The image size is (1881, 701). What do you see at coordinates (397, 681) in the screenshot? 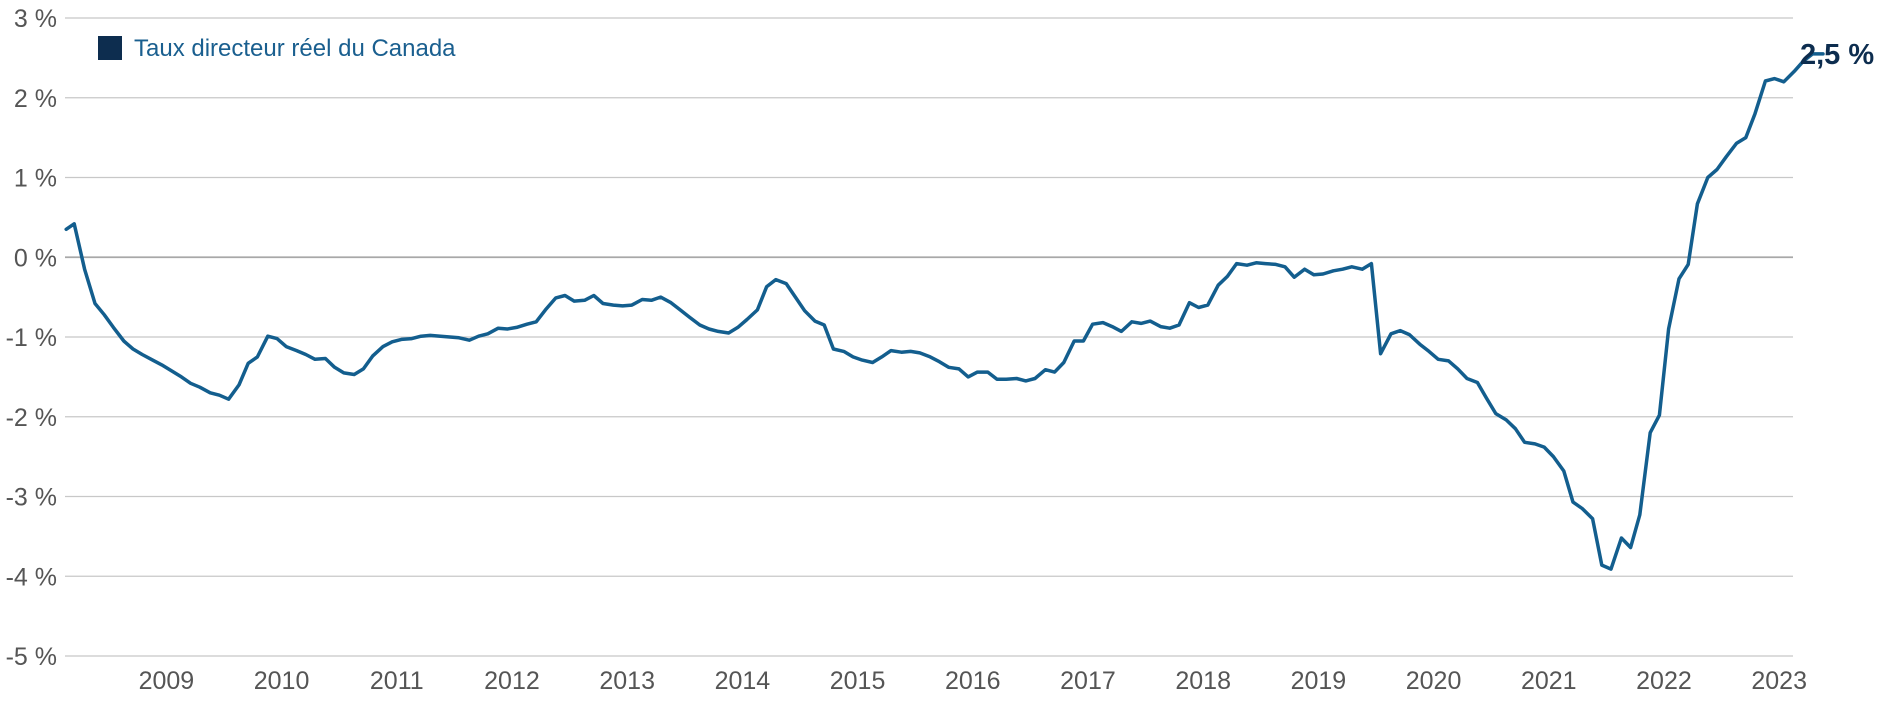
I see `x-tick-label: 2011` at bounding box center [397, 681].